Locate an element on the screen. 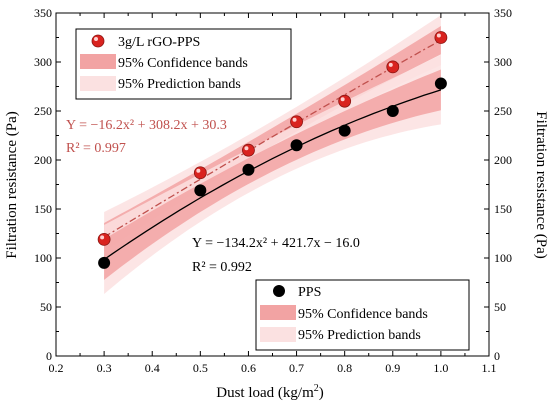 This screenshot has height=408, width=550. legend-rgo-pps-conf-label: 95% Confidence bands is located at coordinates (183, 63).